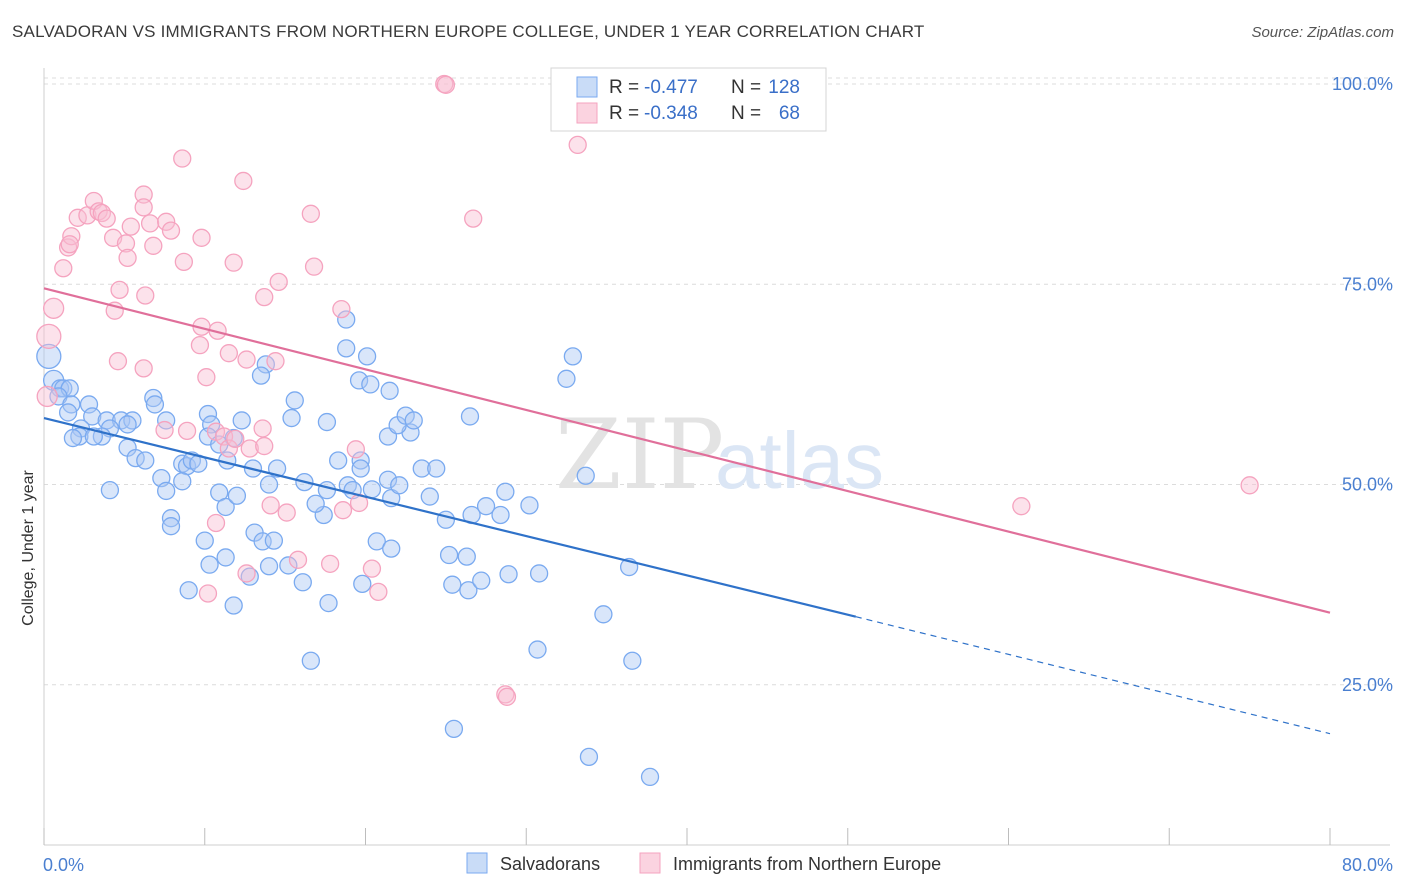  I want to click on bottom-legend-swatch-northern-europe, so click(650, 863).